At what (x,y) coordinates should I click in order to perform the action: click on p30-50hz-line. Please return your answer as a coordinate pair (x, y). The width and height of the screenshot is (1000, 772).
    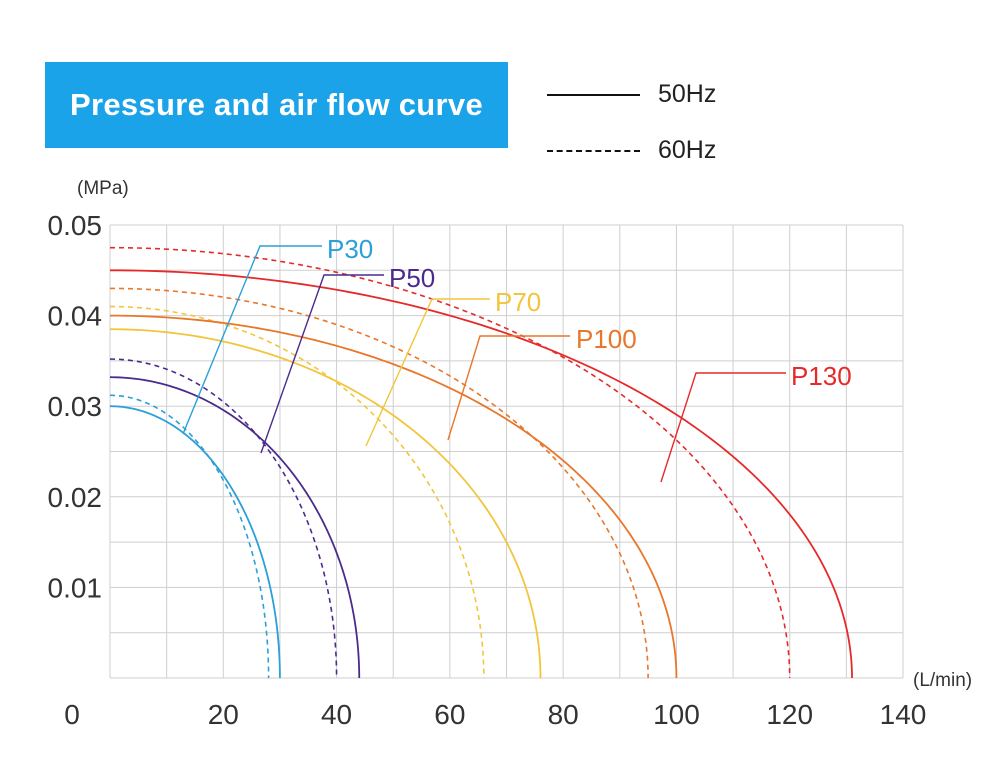
    Looking at the image, I should click on (195, 542).